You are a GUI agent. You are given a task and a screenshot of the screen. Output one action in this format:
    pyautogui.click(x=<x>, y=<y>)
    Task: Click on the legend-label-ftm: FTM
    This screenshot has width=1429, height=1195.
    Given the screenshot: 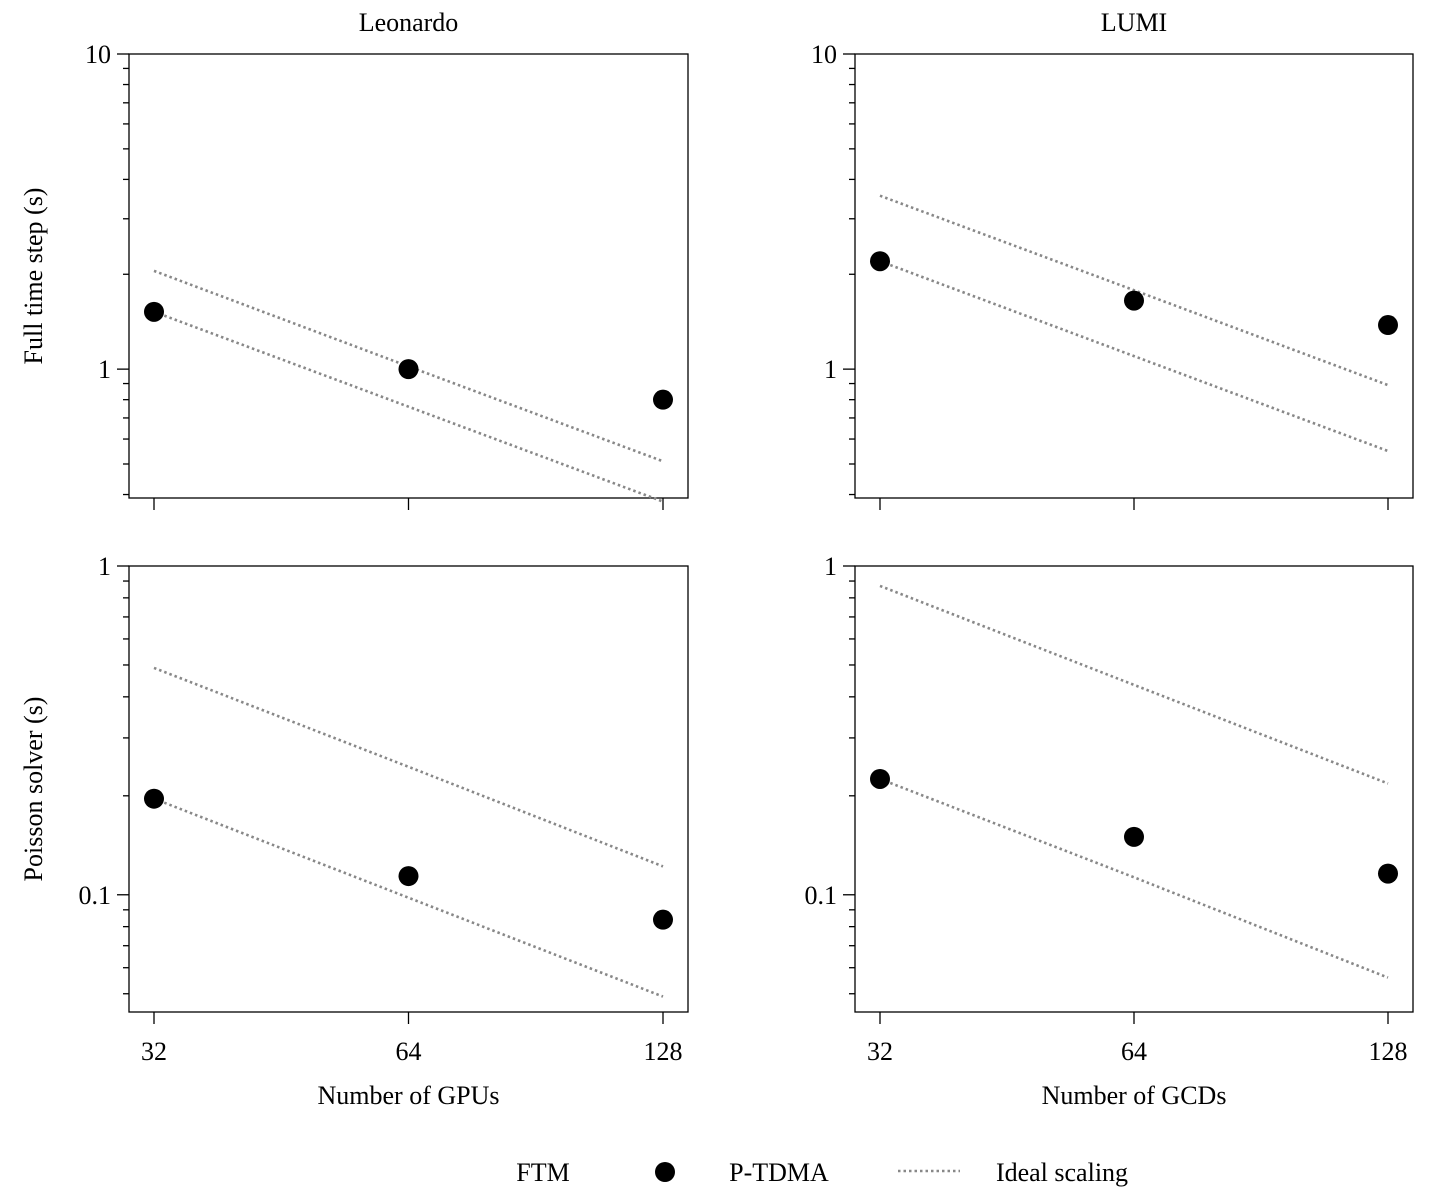 What is the action you would take?
    pyautogui.click(x=542, y=1172)
    